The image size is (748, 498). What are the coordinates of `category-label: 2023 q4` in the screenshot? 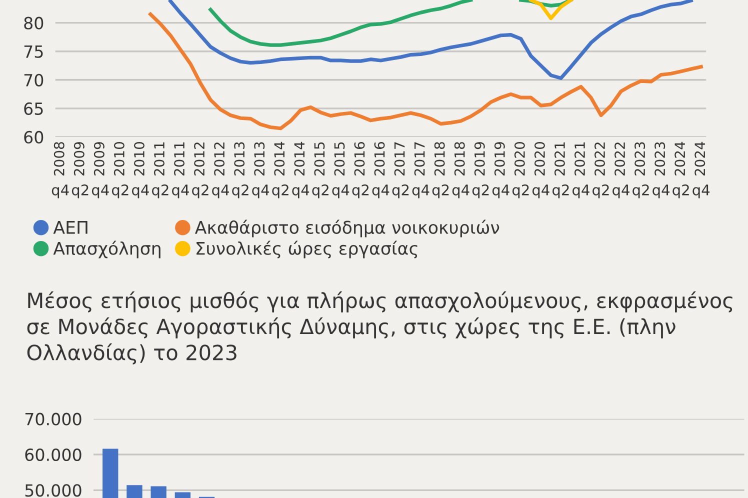 It's located at (661, 170).